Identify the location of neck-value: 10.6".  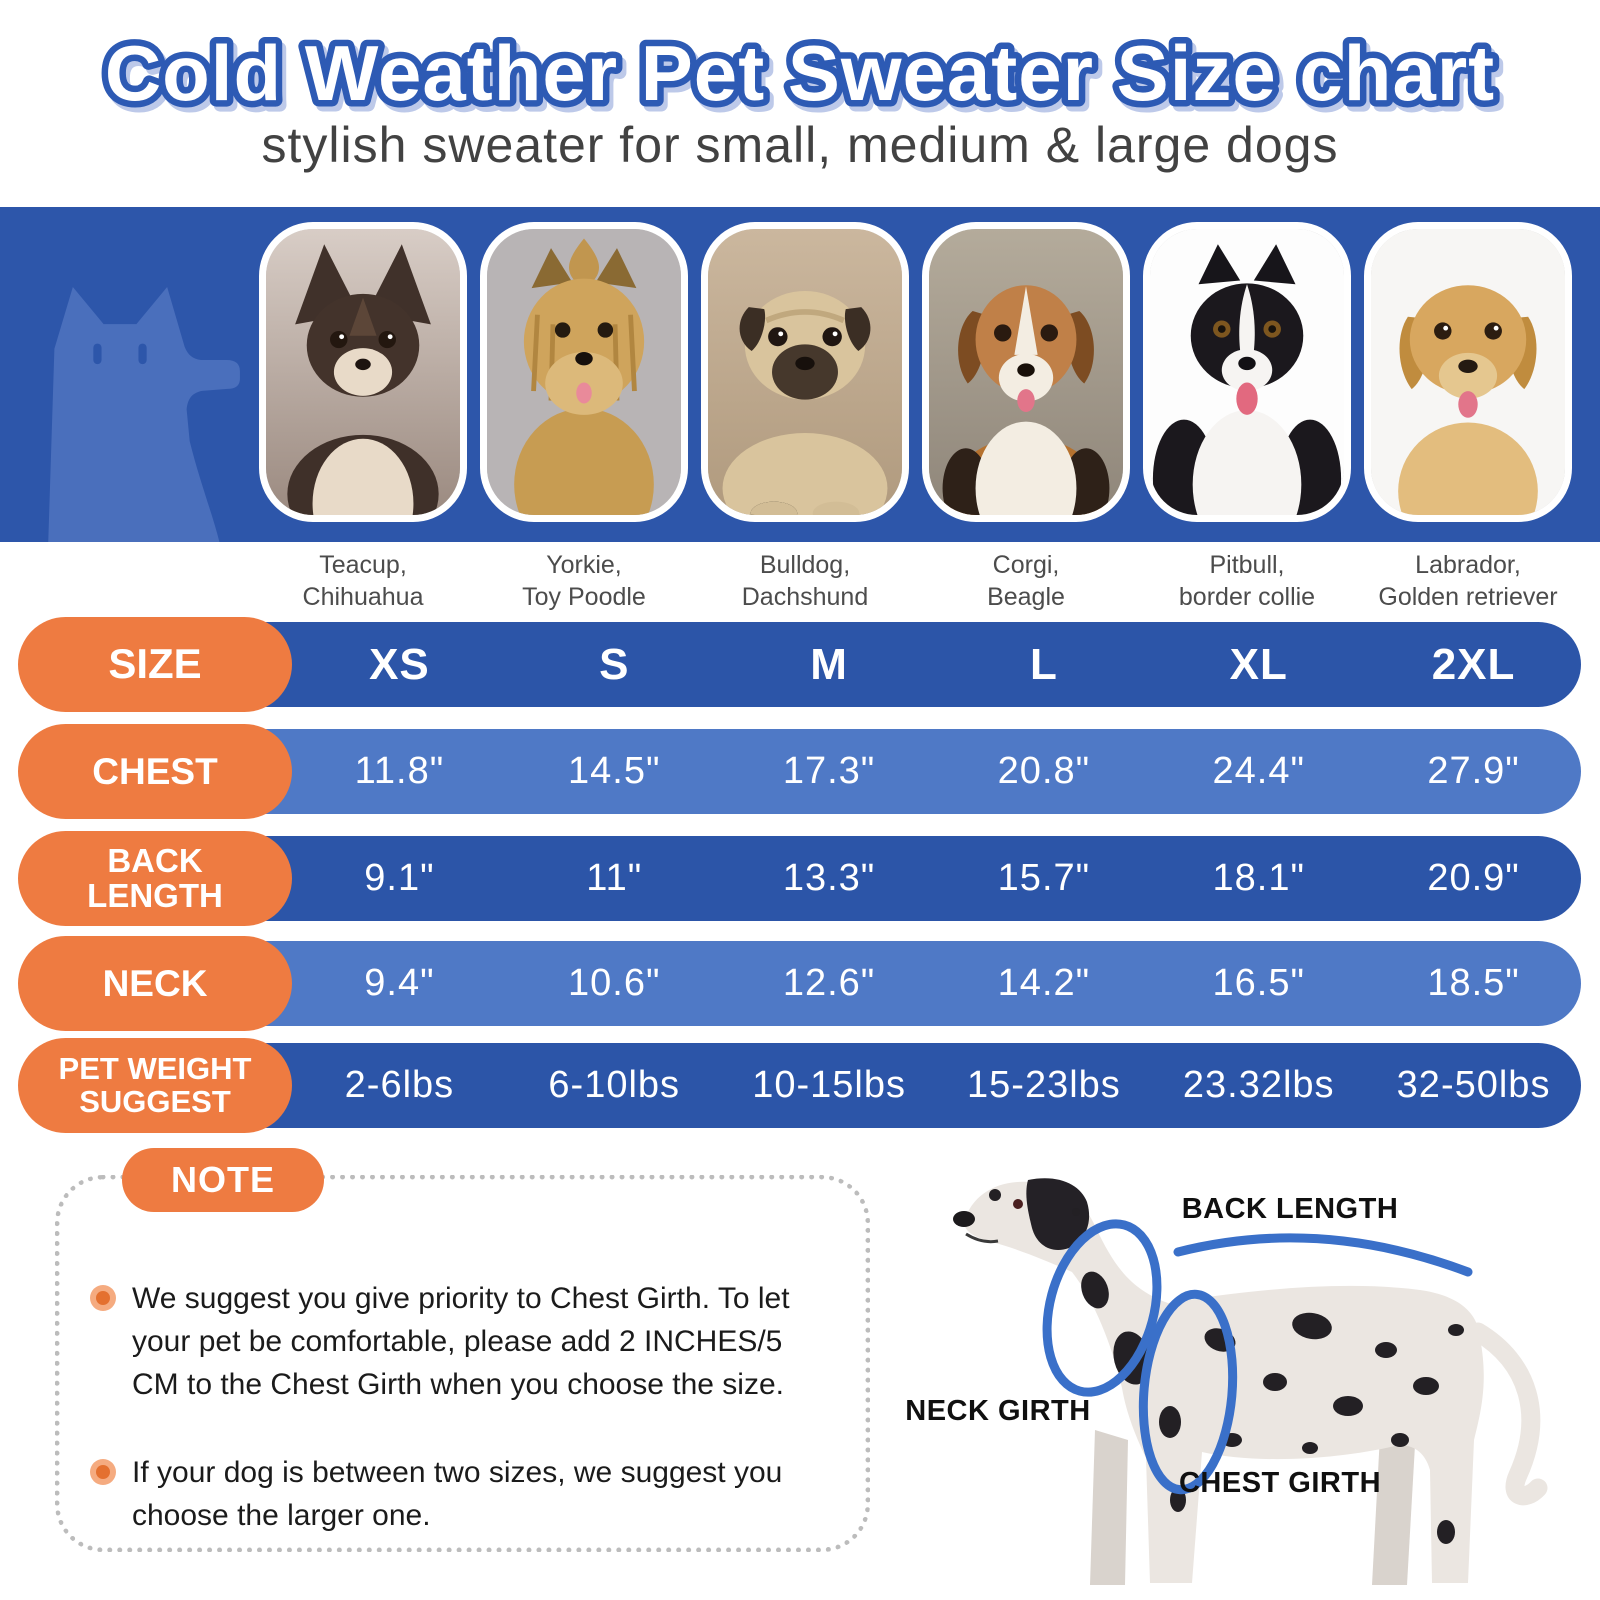
(614, 983).